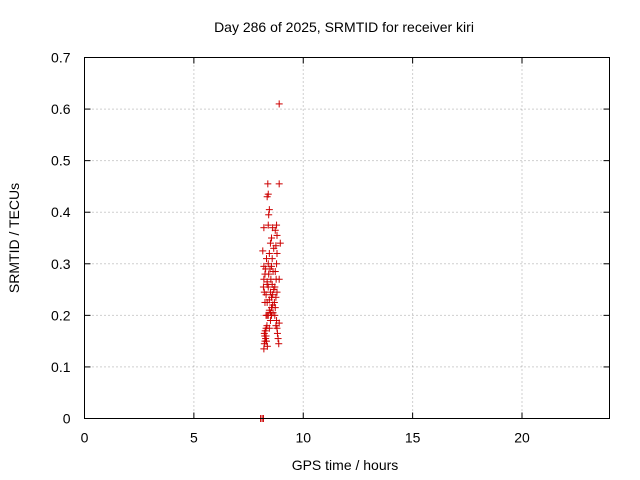 The width and height of the screenshot is (640, 480). I want to click on y-tick-label: 0.4, so click(61, 212).